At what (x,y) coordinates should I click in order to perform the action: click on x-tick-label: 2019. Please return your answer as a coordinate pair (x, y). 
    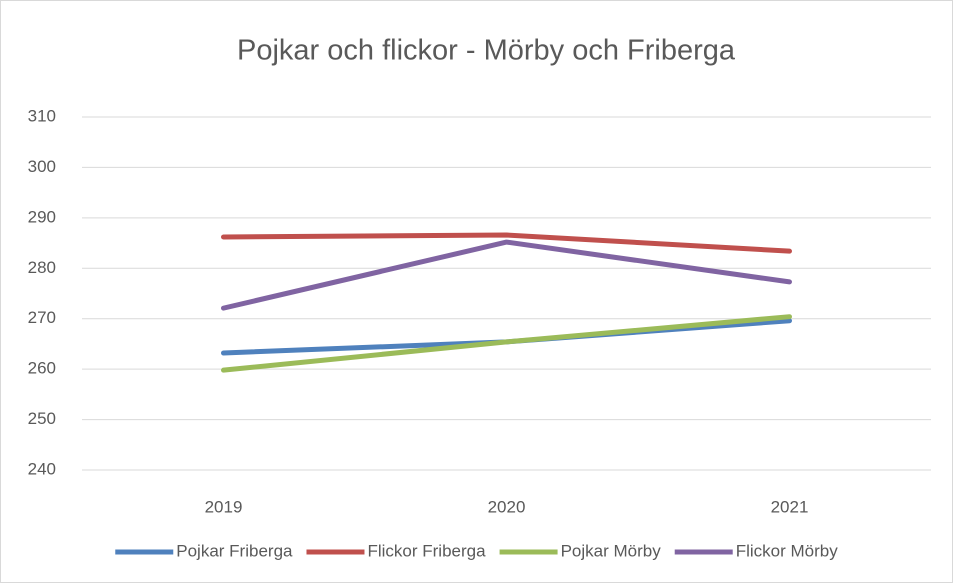
    Looking at the image, I should click on (224, 506).